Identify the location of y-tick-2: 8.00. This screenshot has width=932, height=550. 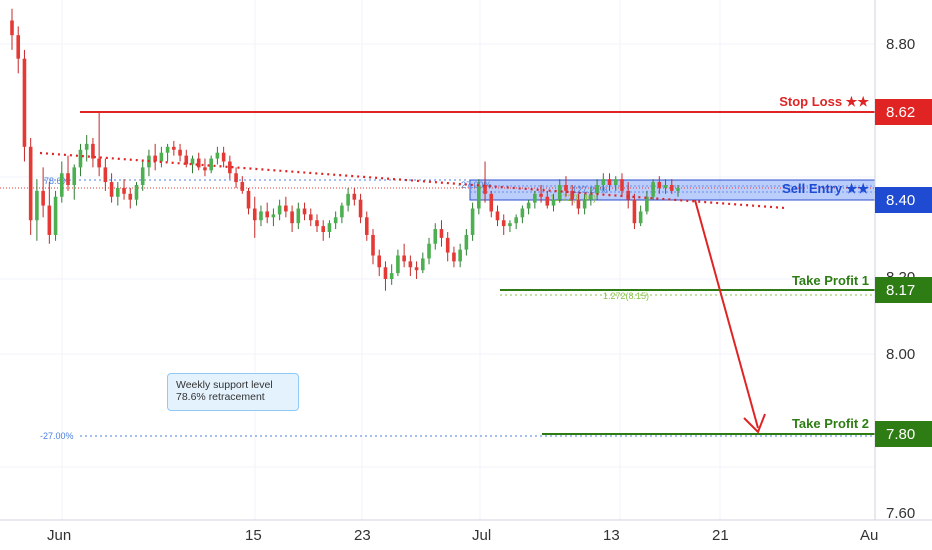
(900, 354).